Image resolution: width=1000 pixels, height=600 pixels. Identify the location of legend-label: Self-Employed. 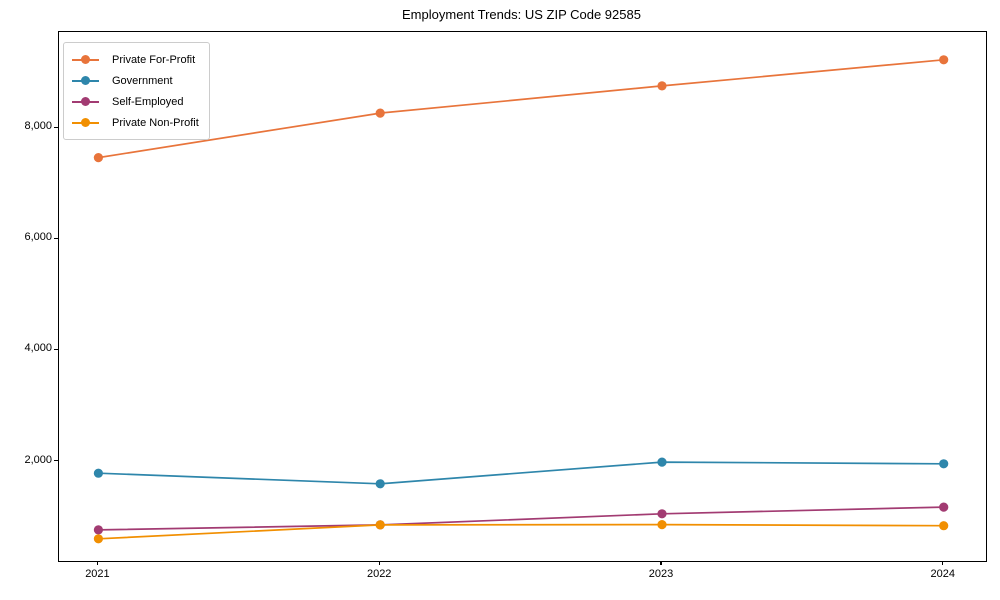
(148, 101).